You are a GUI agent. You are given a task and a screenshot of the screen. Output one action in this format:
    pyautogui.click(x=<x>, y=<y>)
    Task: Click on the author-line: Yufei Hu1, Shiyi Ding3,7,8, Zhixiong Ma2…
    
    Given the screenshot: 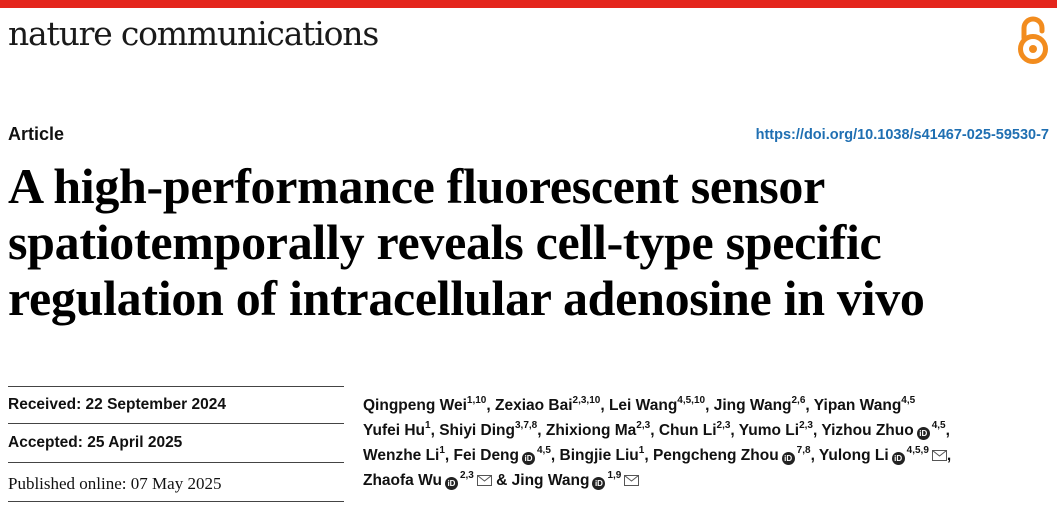 What is the action you would take?
    pyautogui.click(x=656, y=430)
    